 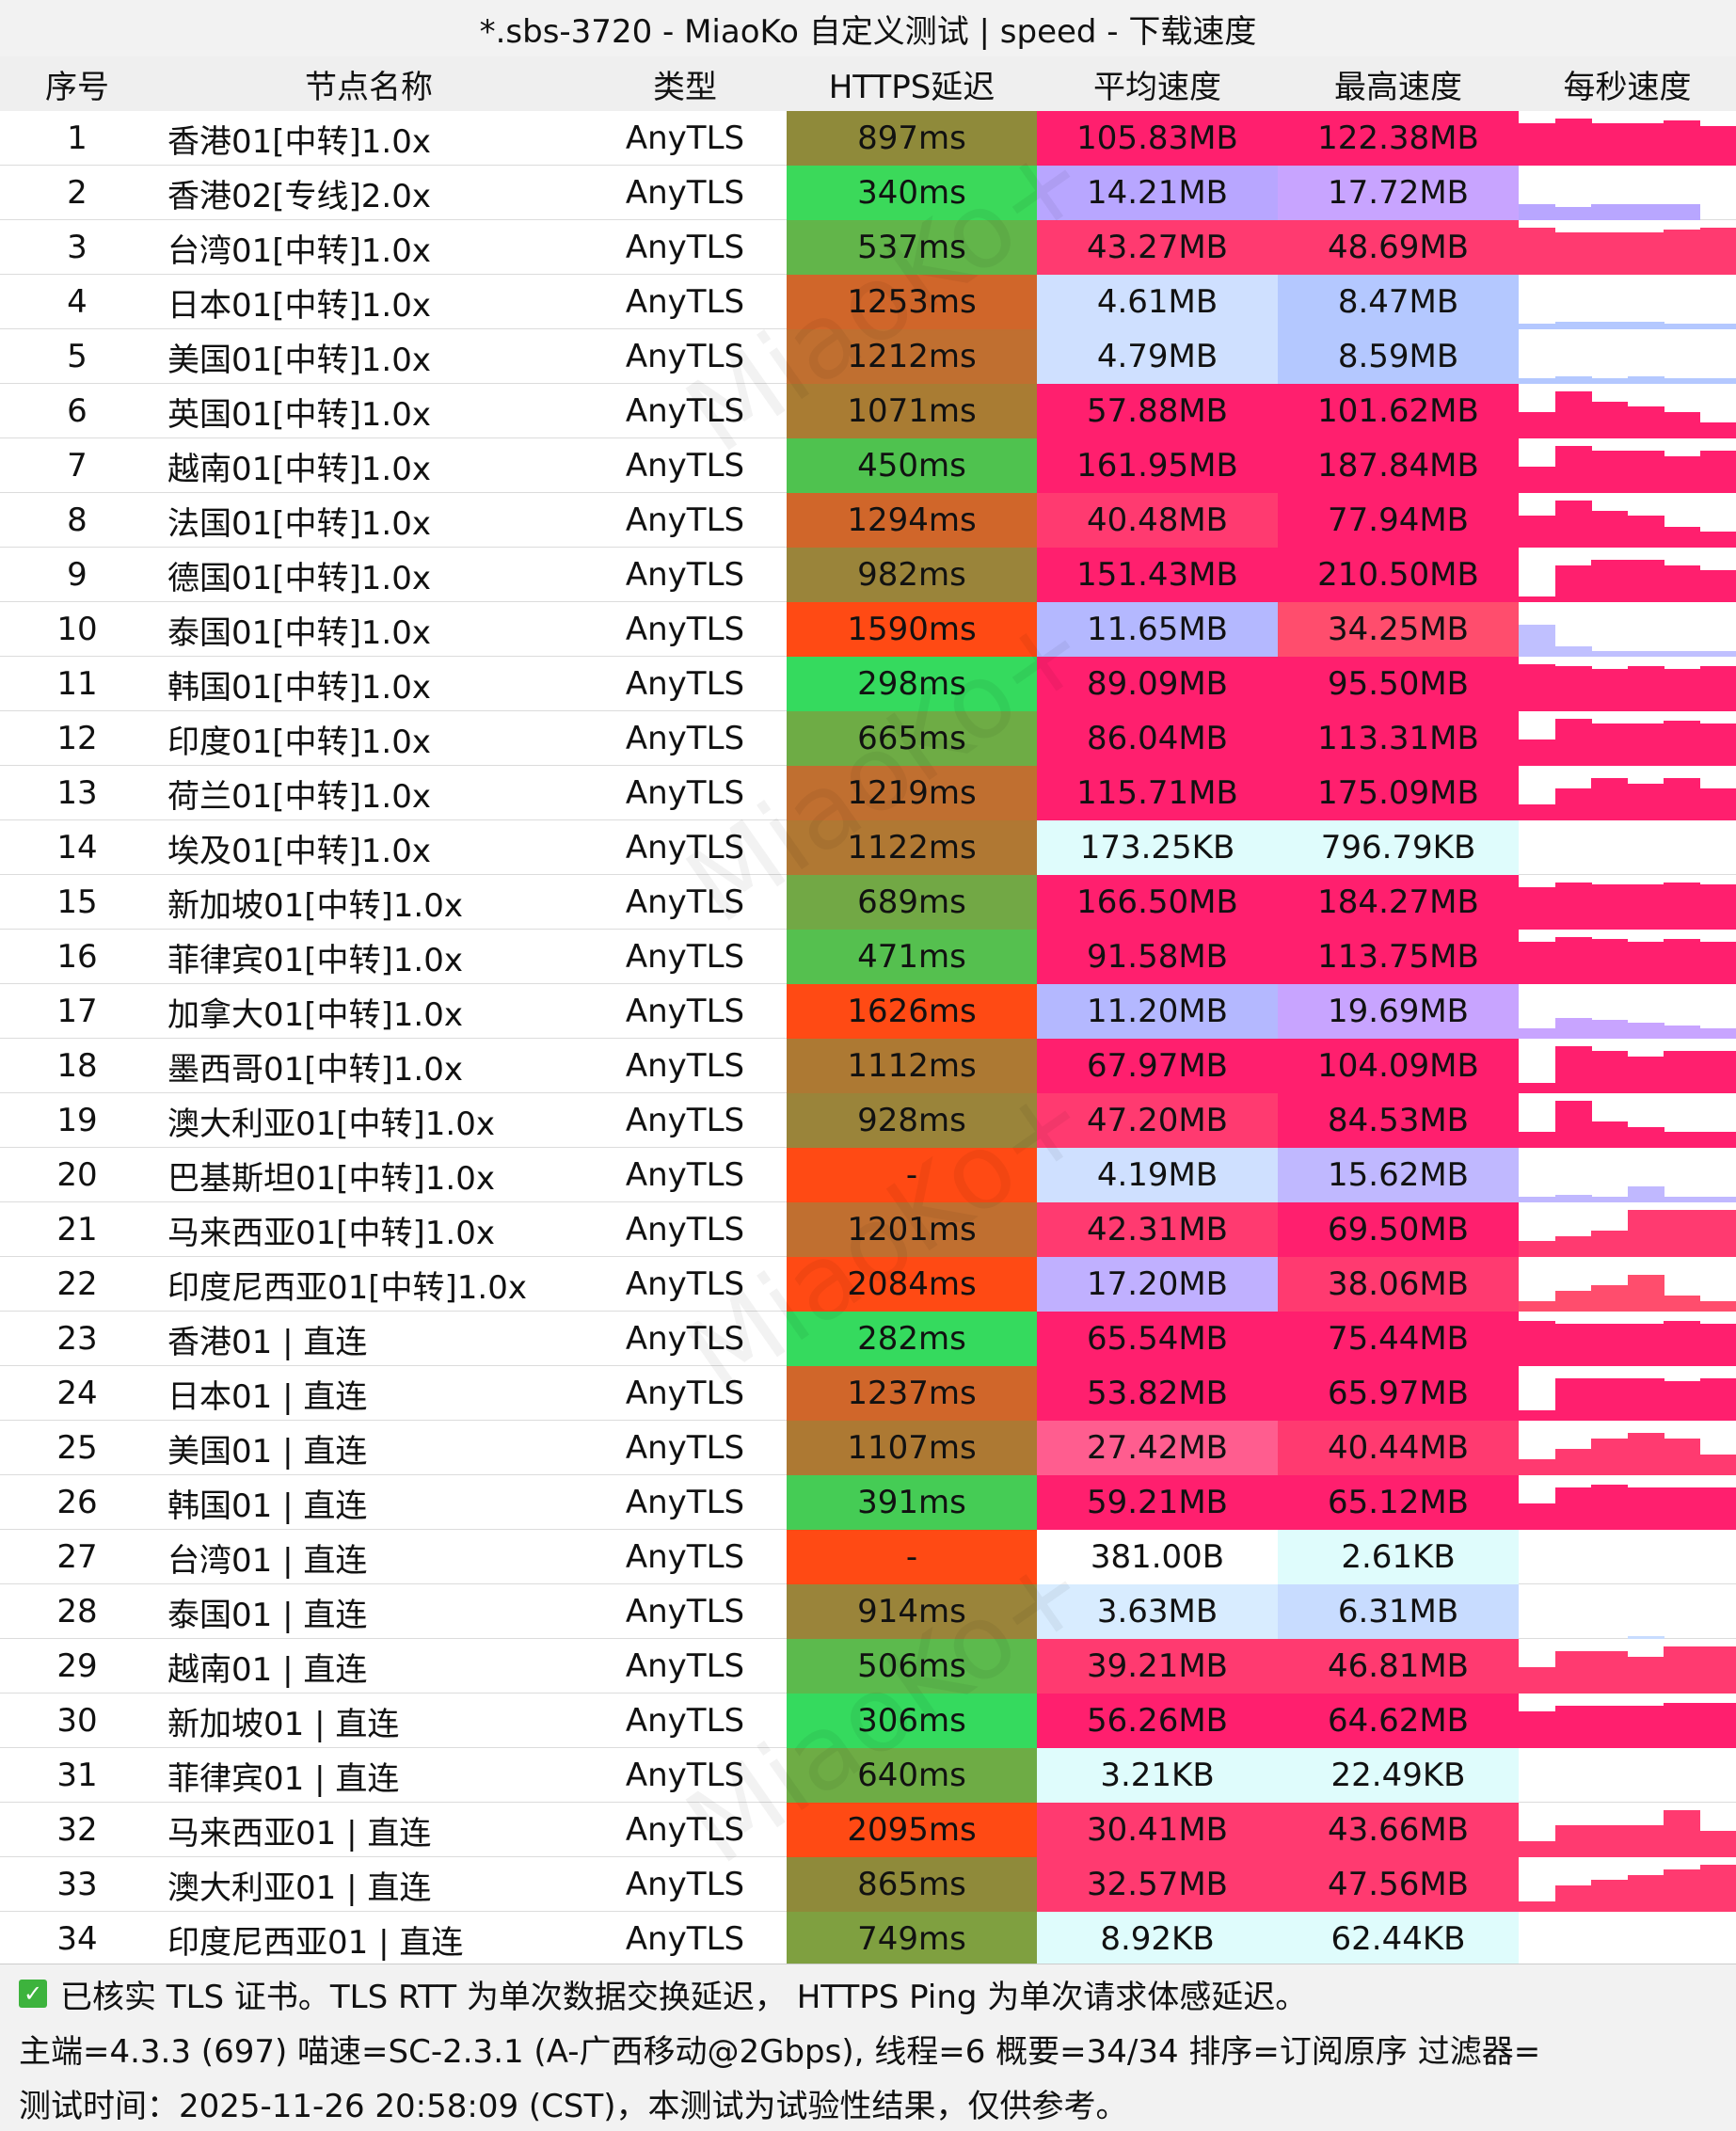 What do you see at coordinates (77, 847) in the screenshot?
I see `row-index: 14` at bounding box center [77, 847].